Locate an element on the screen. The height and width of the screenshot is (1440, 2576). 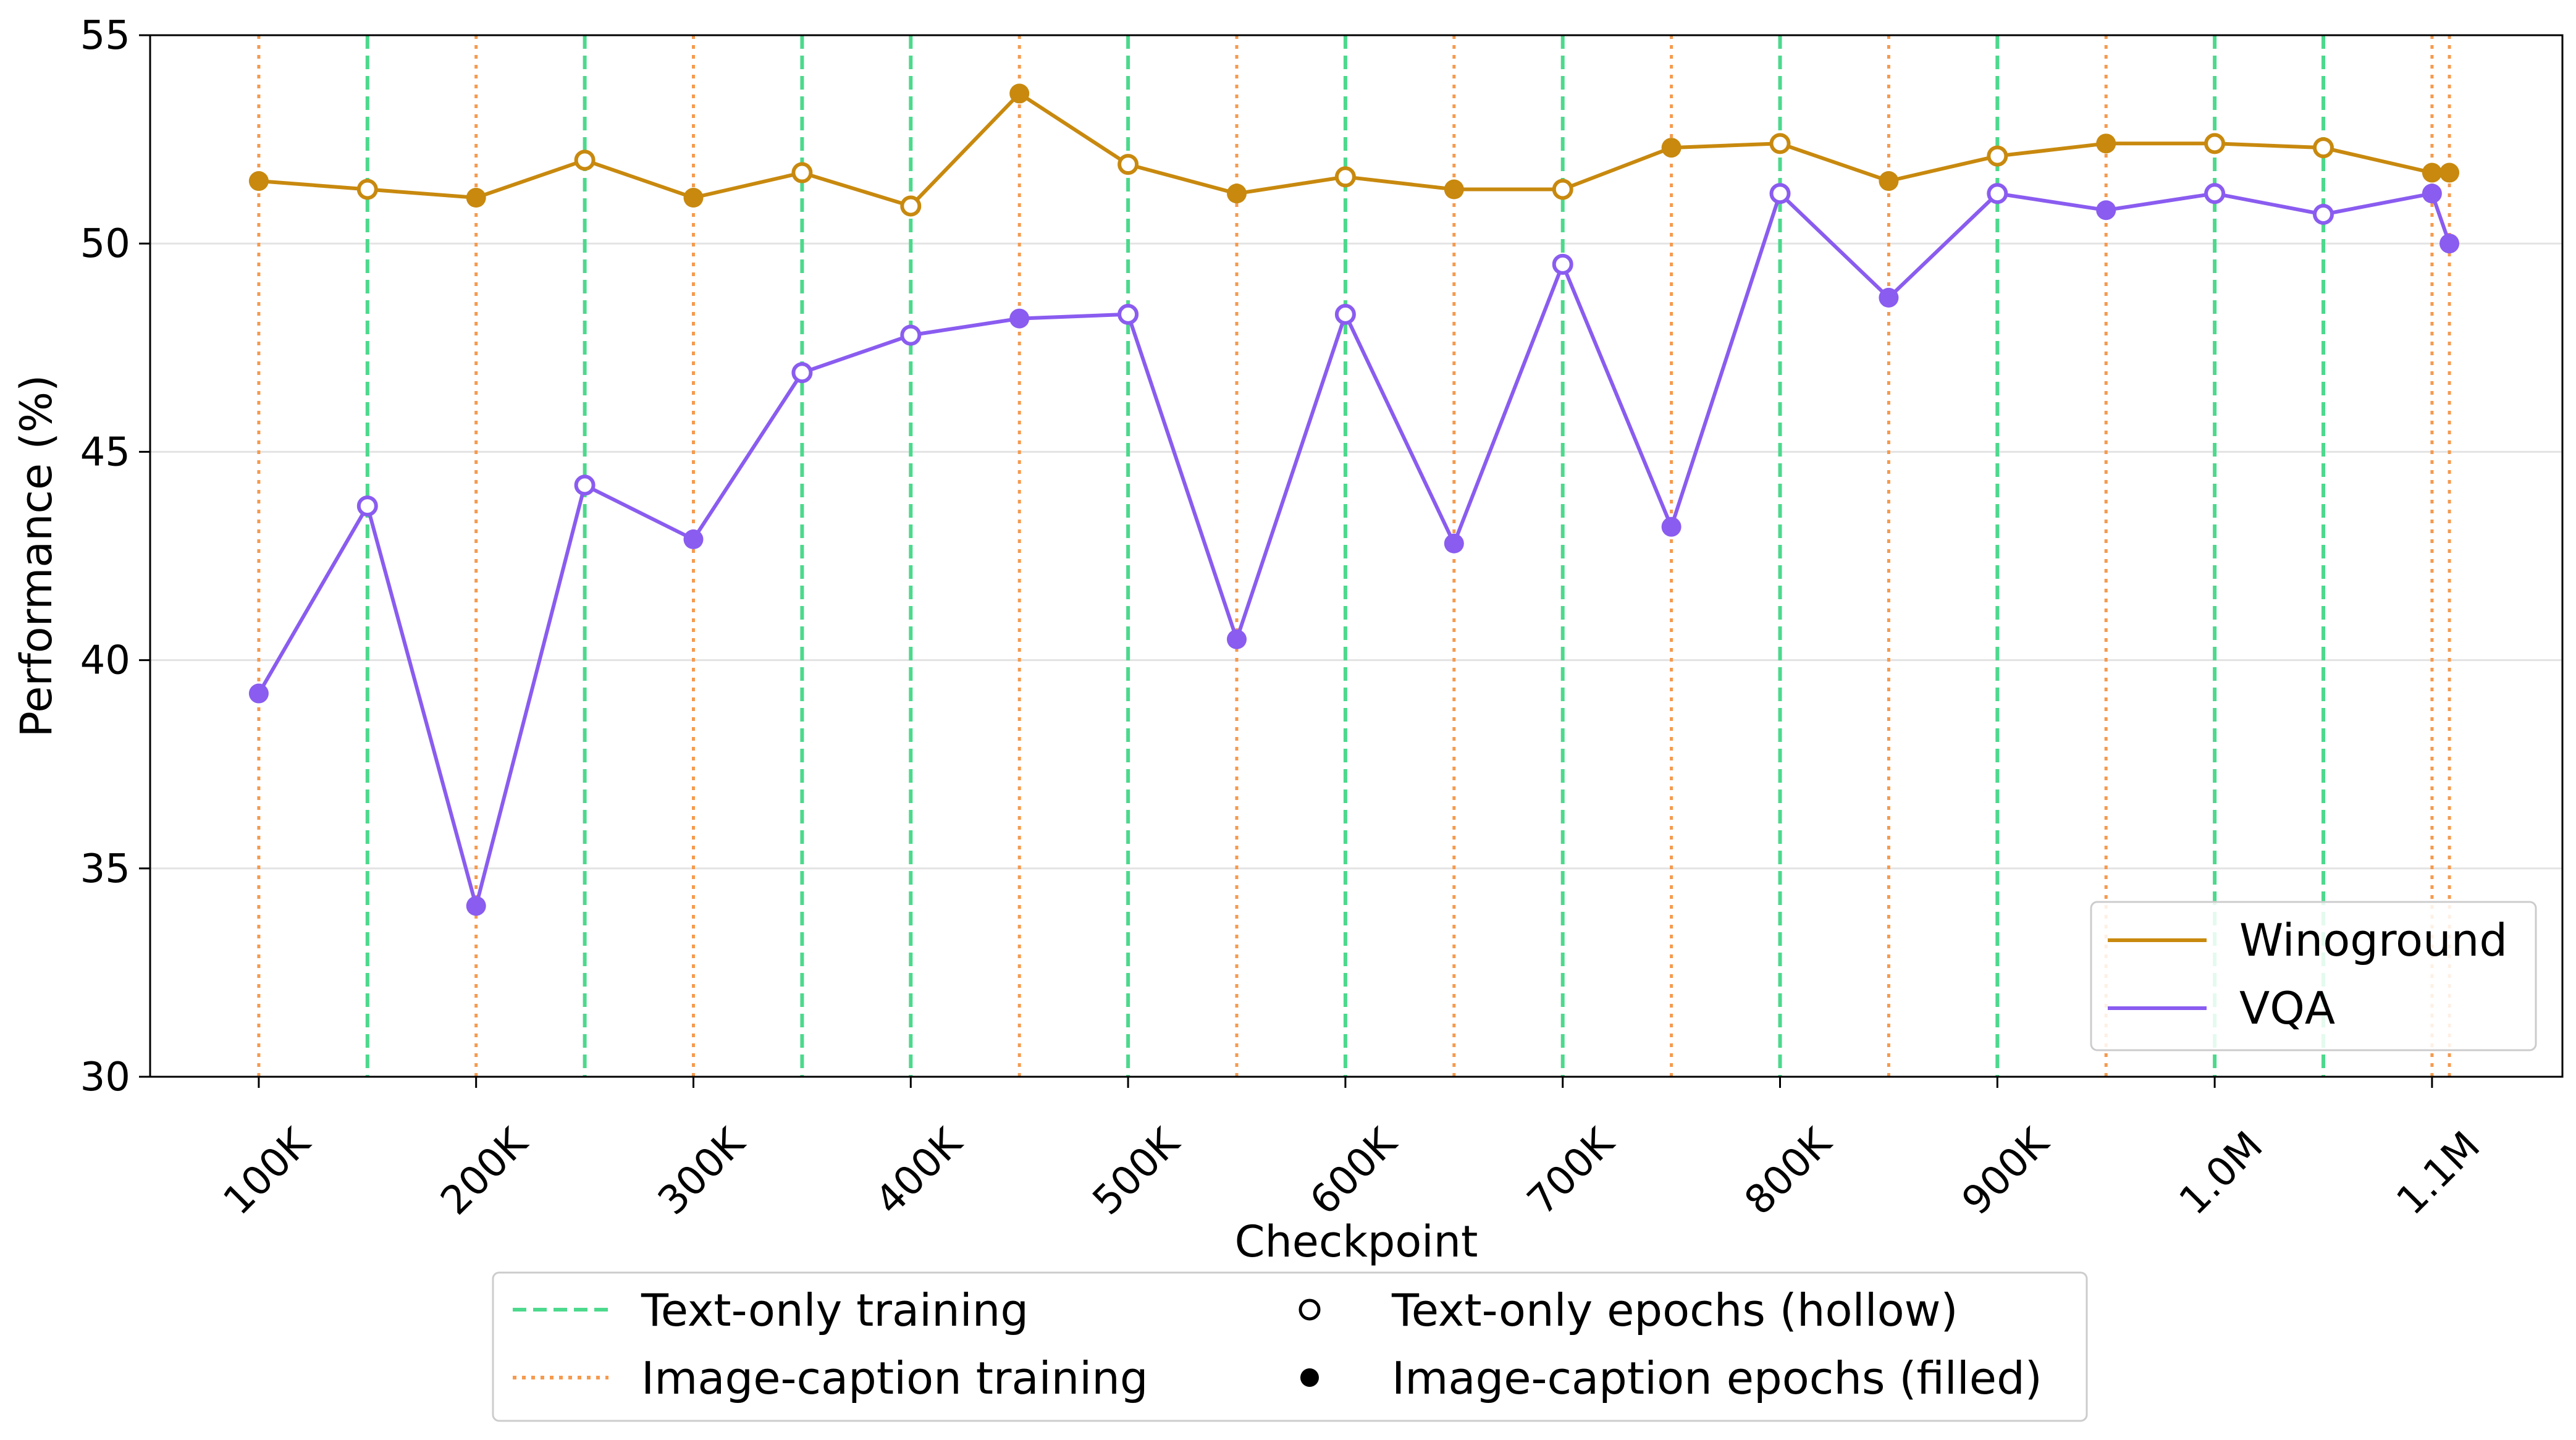
x-tick-label: 400K is located at coordinates (919, 1171).